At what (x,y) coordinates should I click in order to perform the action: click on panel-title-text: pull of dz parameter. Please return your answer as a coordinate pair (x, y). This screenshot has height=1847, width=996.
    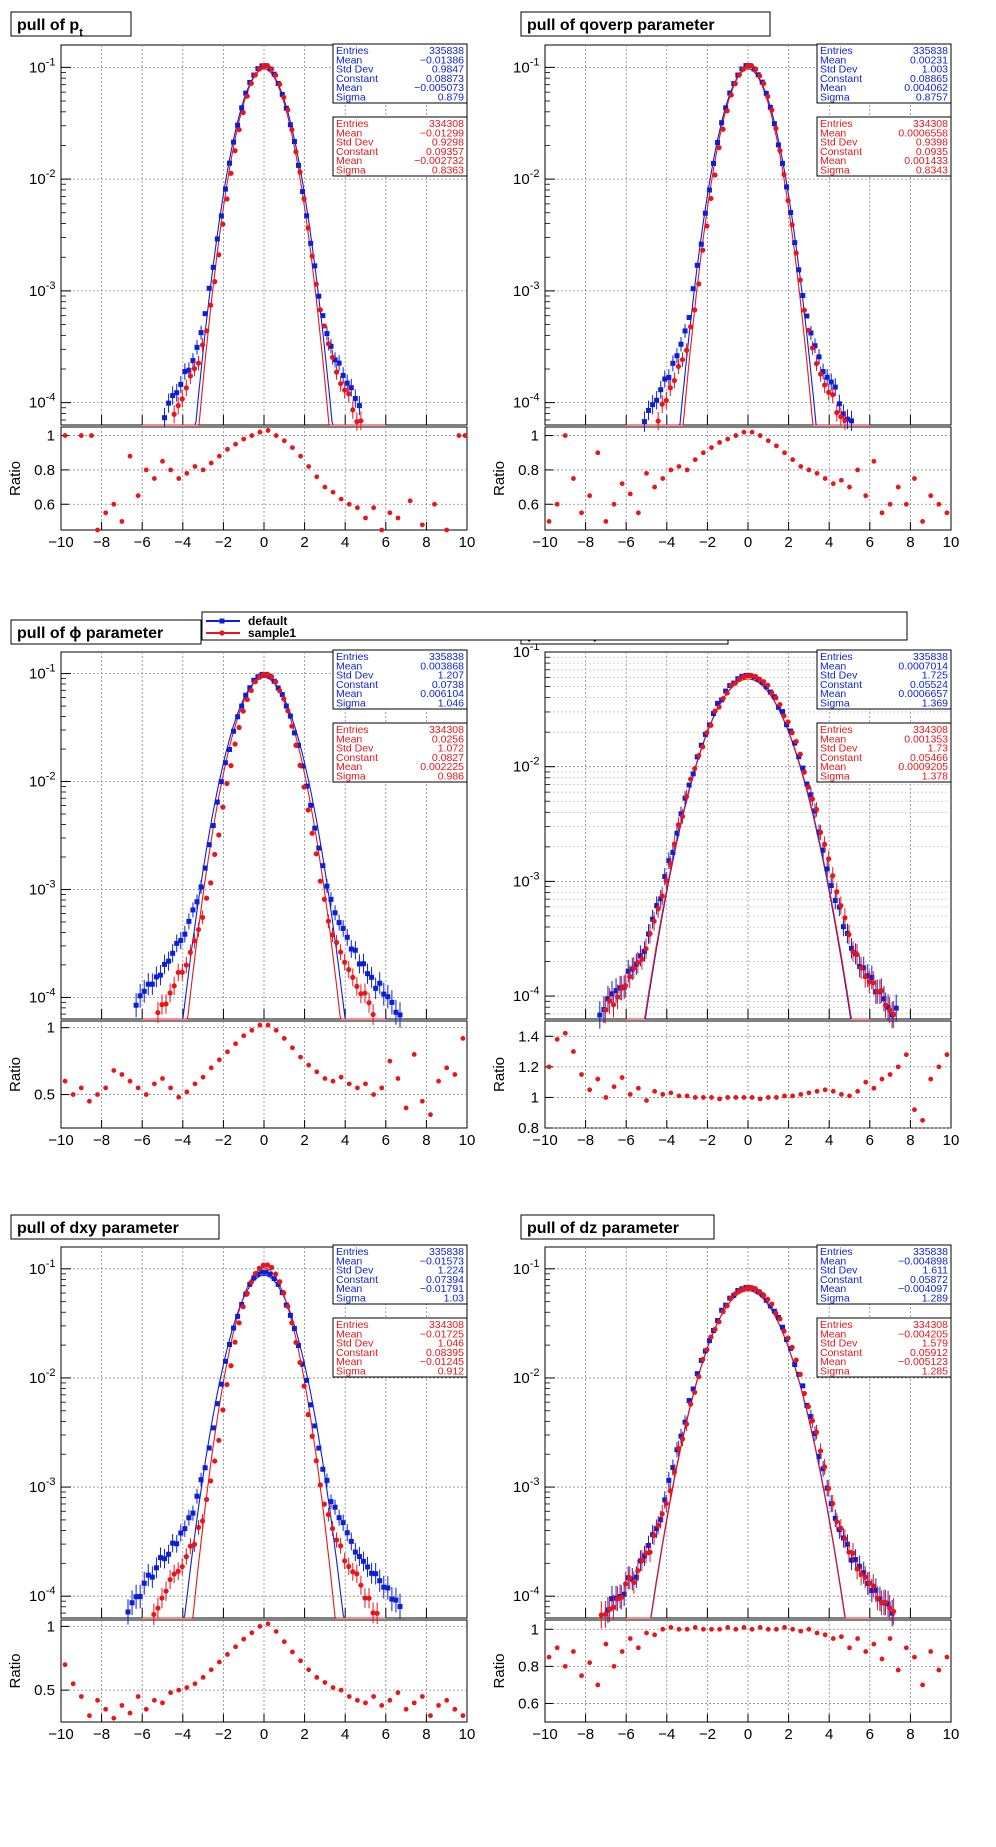
    Looking at the image, I should click on (603, 1228).